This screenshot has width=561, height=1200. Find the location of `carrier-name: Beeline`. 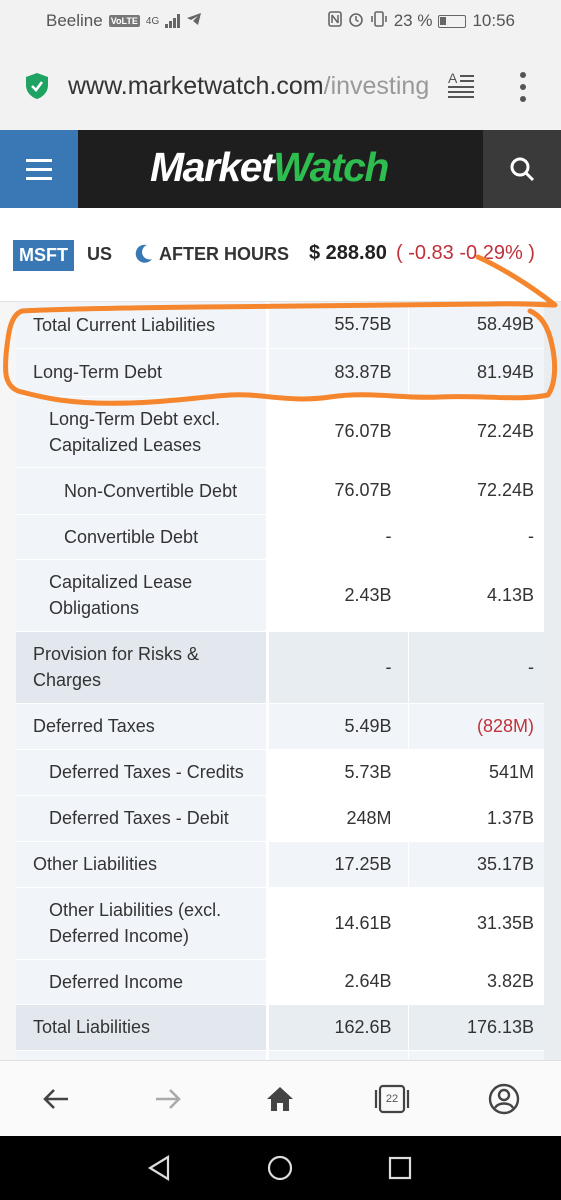

carrier-name: Beeline is located at coordinates (74, 20).